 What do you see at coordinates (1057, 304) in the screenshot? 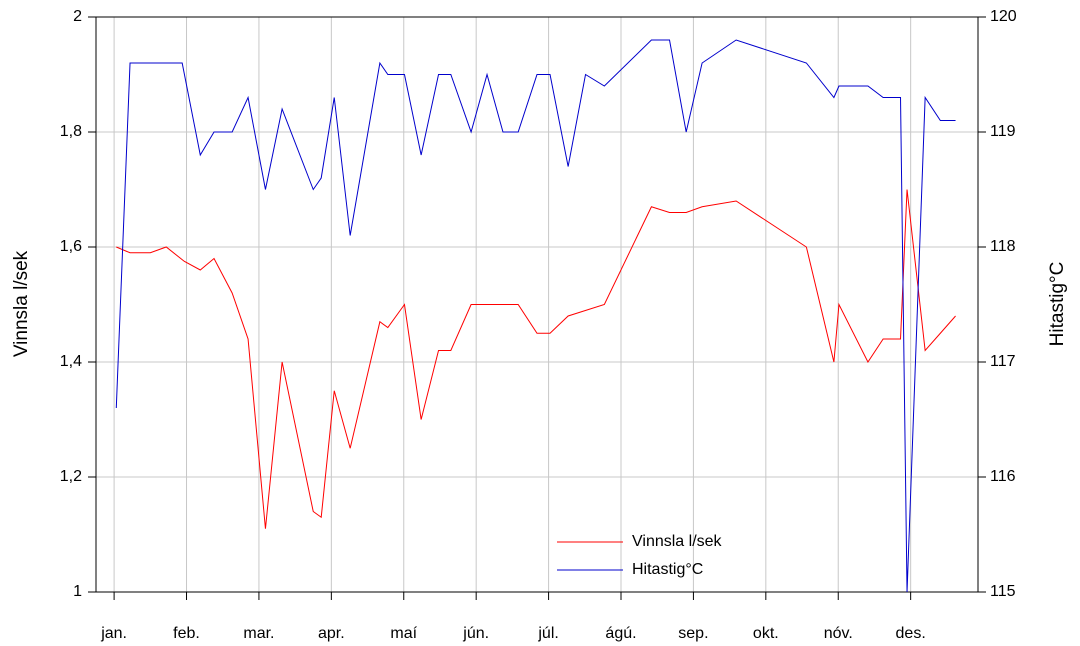
I see `y2-axis-label: Hitastig°C` at bounding box center [1057, 304].